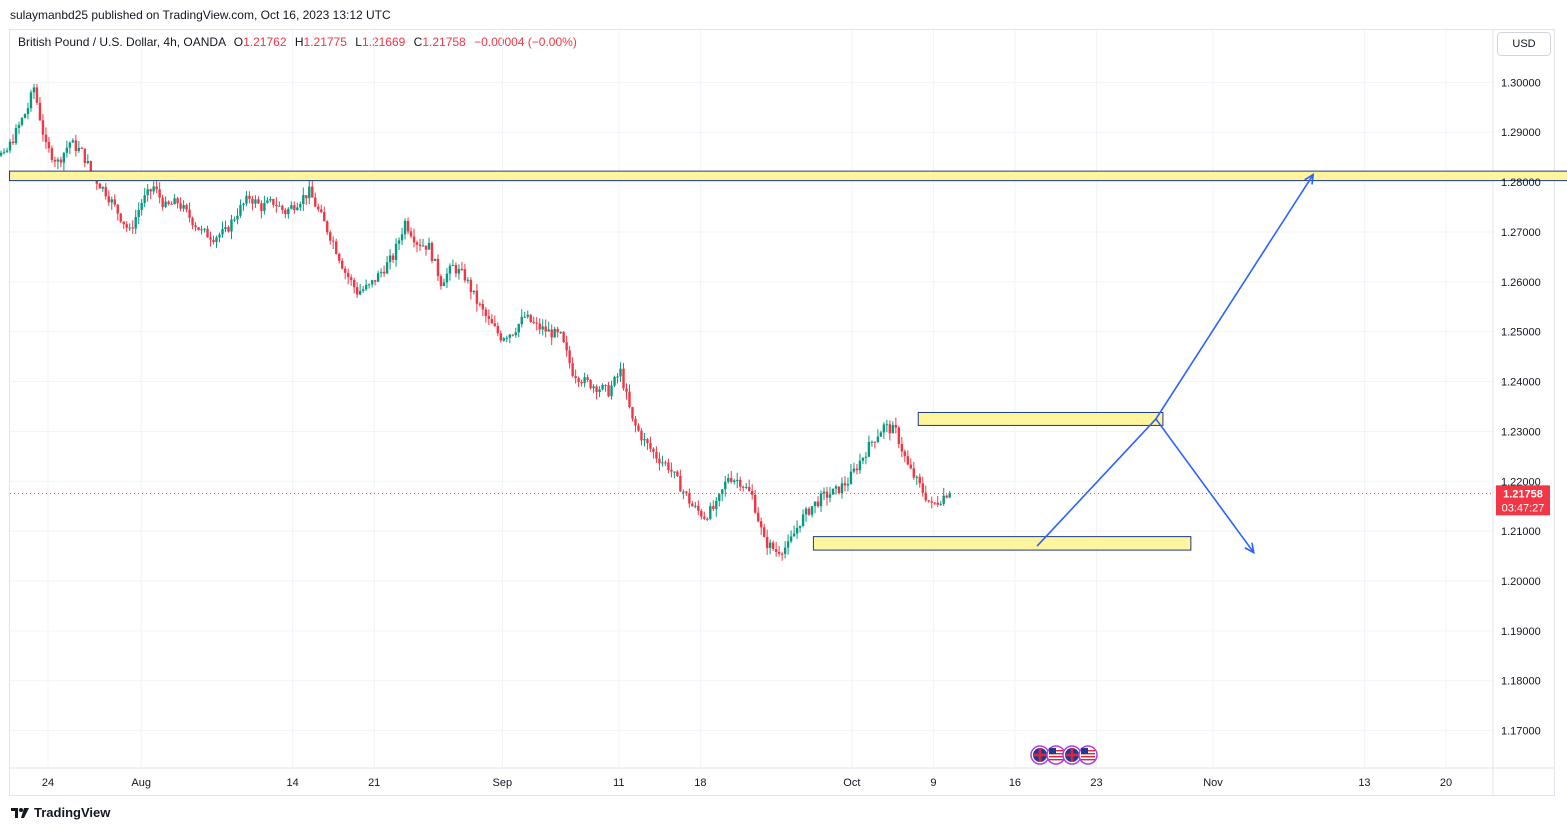 The width and height of the screenshot is (1567, 831). Describe the element at coordinates (383, 42) in the screenshot. I see `low-value: 1.21669` at that location.